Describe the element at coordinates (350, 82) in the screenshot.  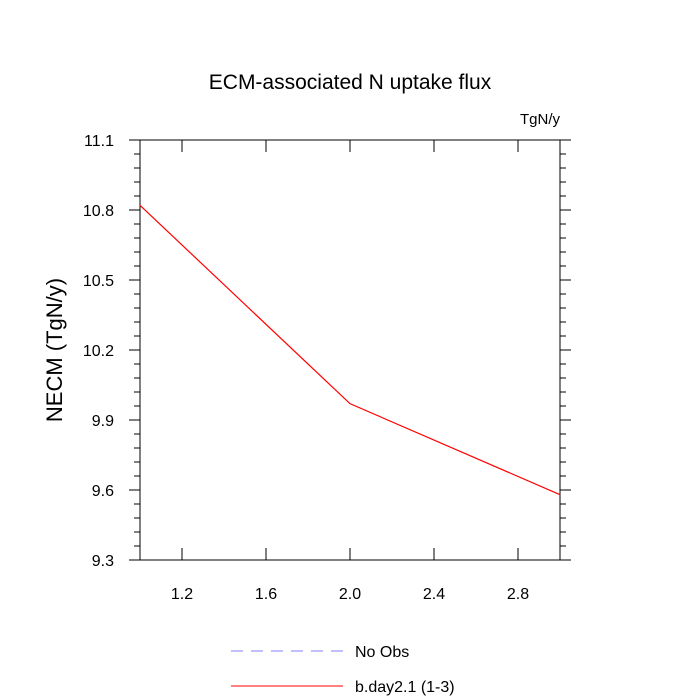
I see `chart-title: ECM-associated N uptake flux` at that location.